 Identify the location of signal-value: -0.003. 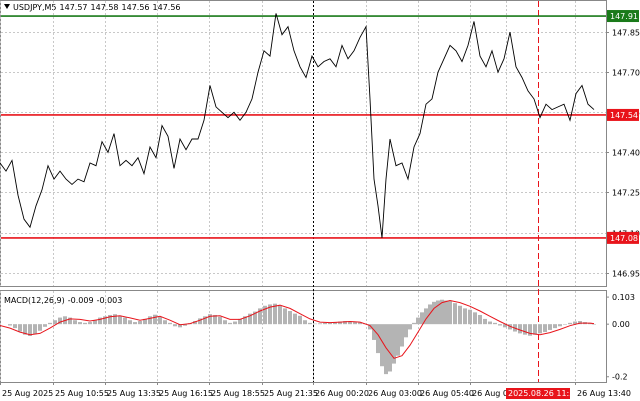
(109, 300).